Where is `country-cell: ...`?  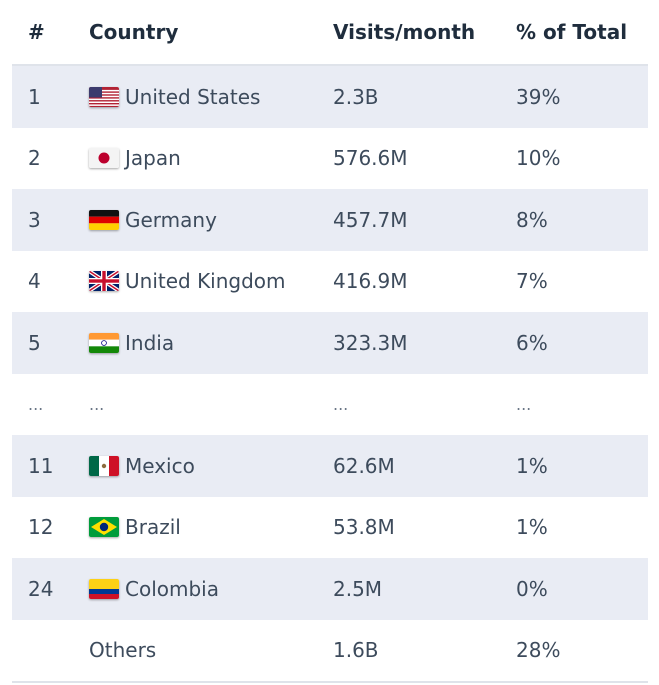
country-cell: ... is located at coordinates (97, 404).